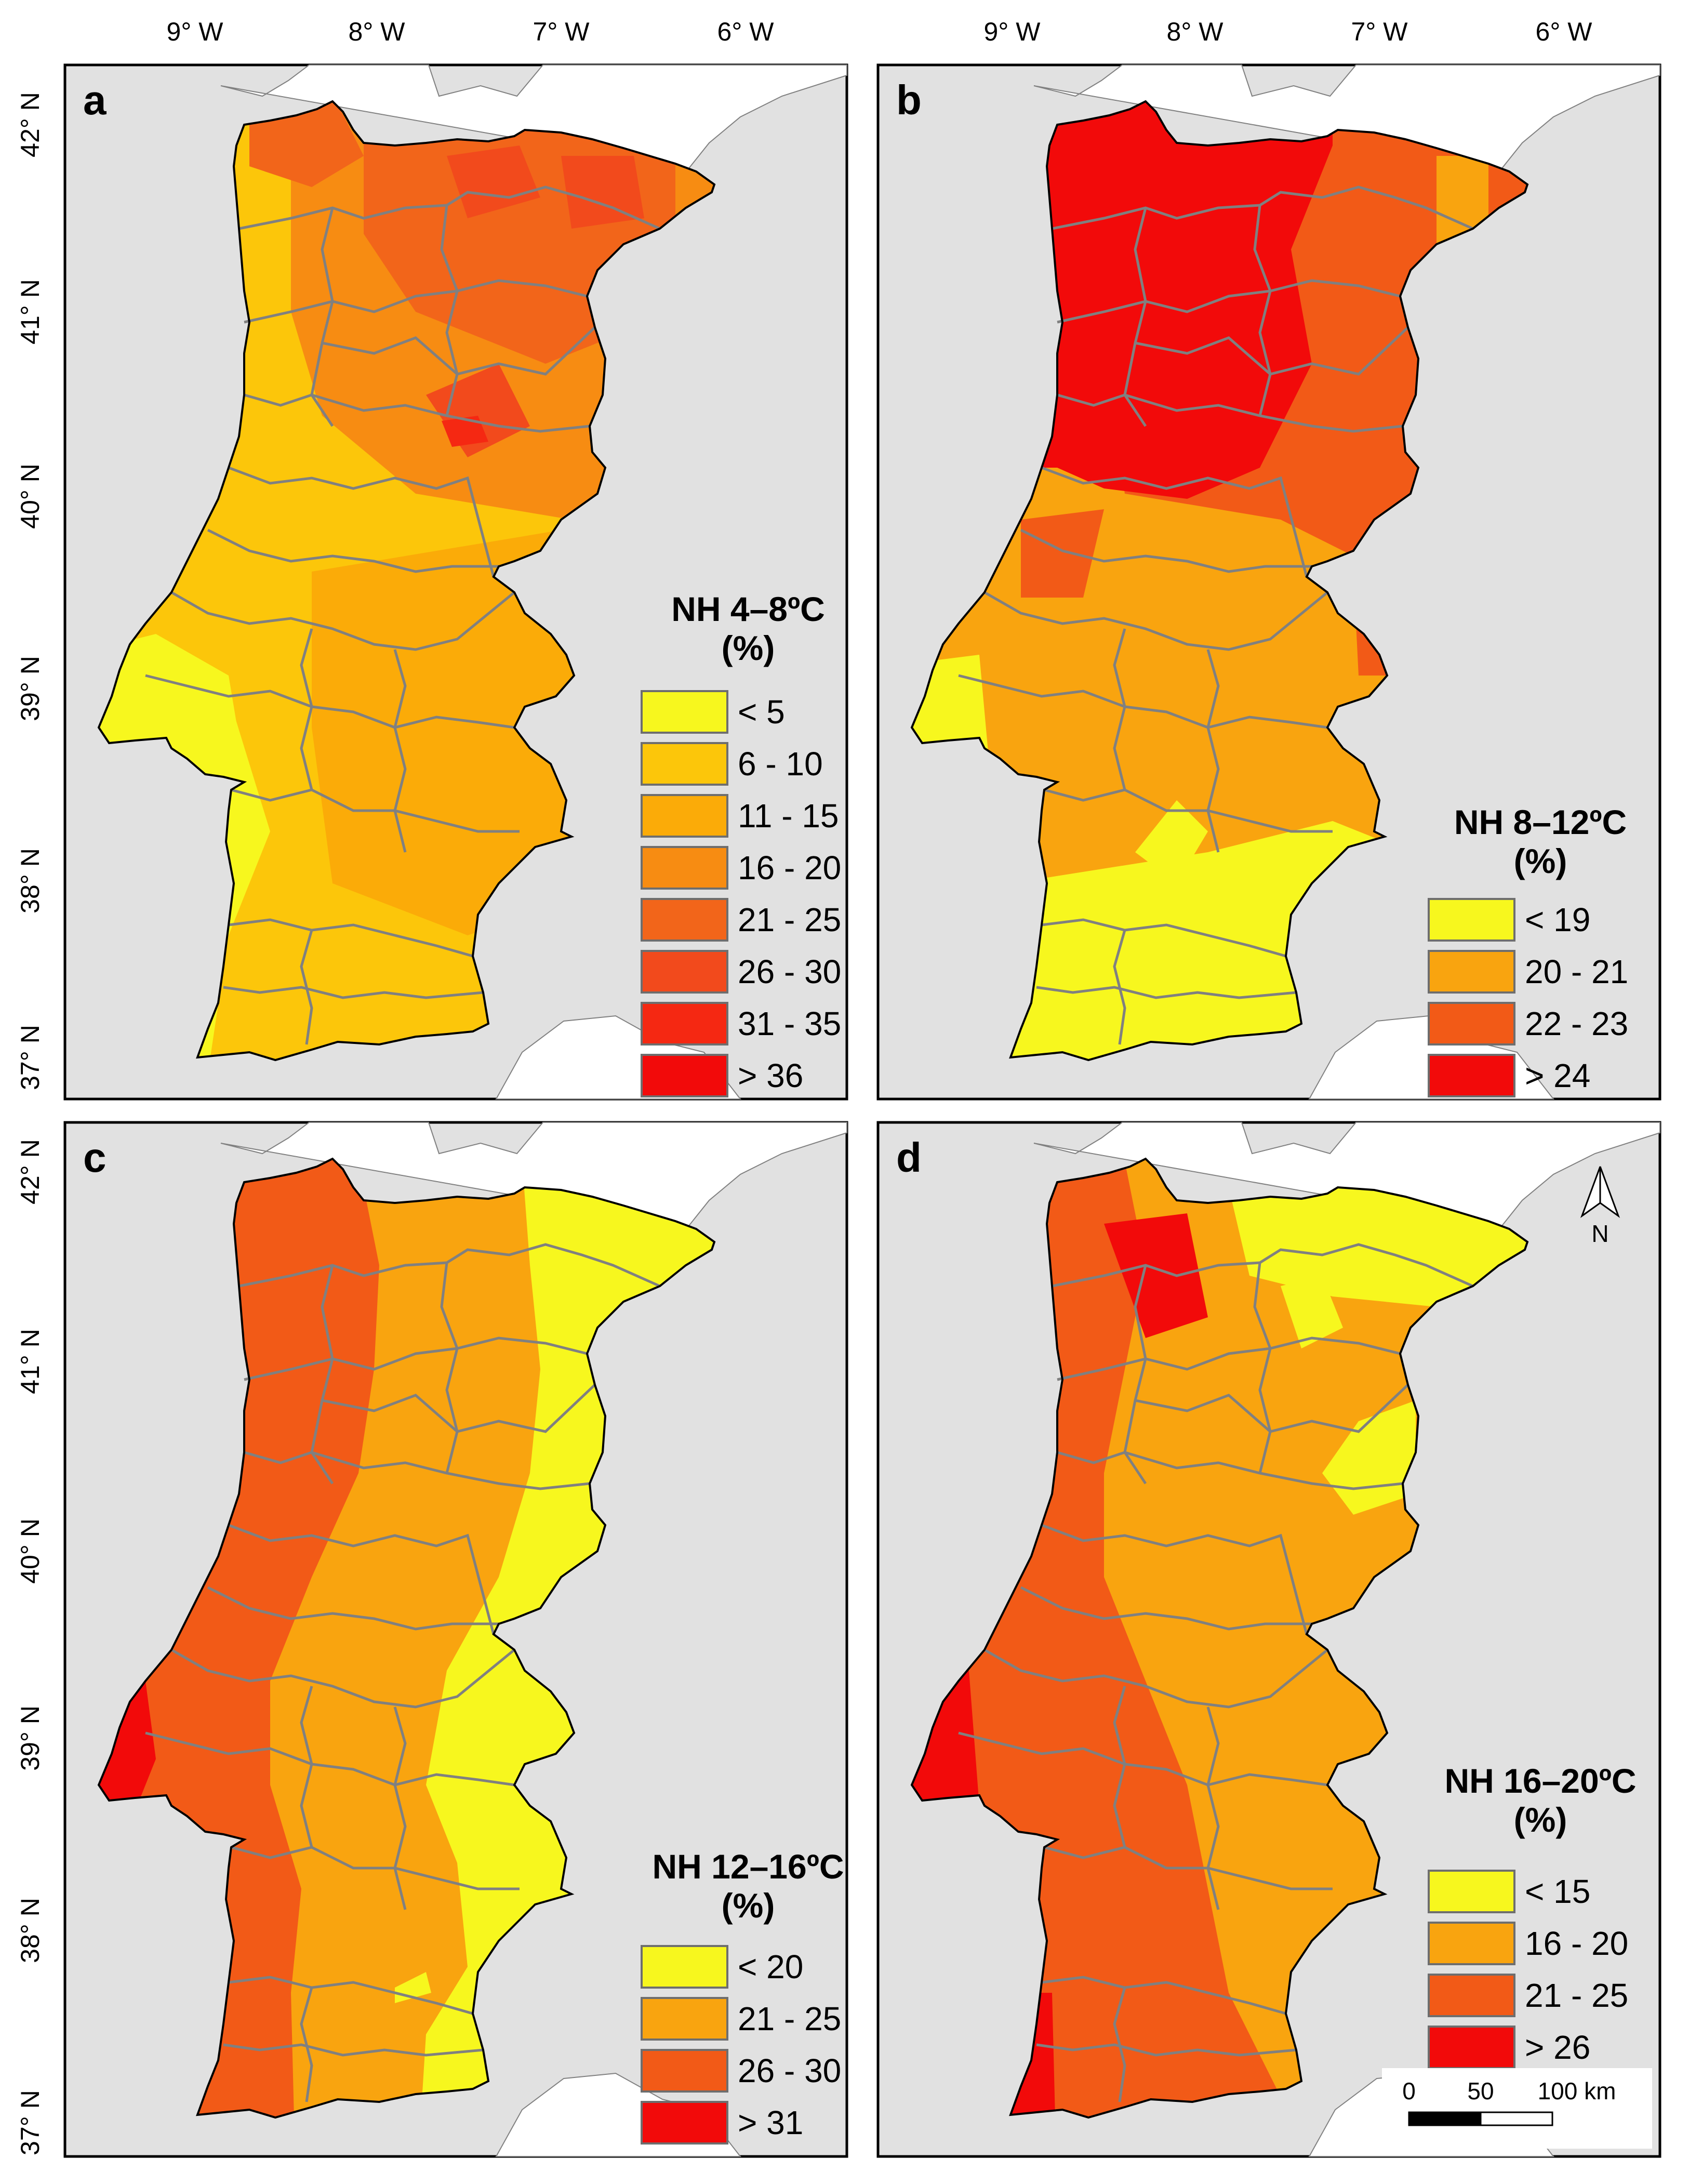 This screenshot has height=2184, width=1689. What do you see at coordinates (771, 1967) in the screenshot?
I see `legend-c-label-0: < 20` at bounding box center [771, 1967].